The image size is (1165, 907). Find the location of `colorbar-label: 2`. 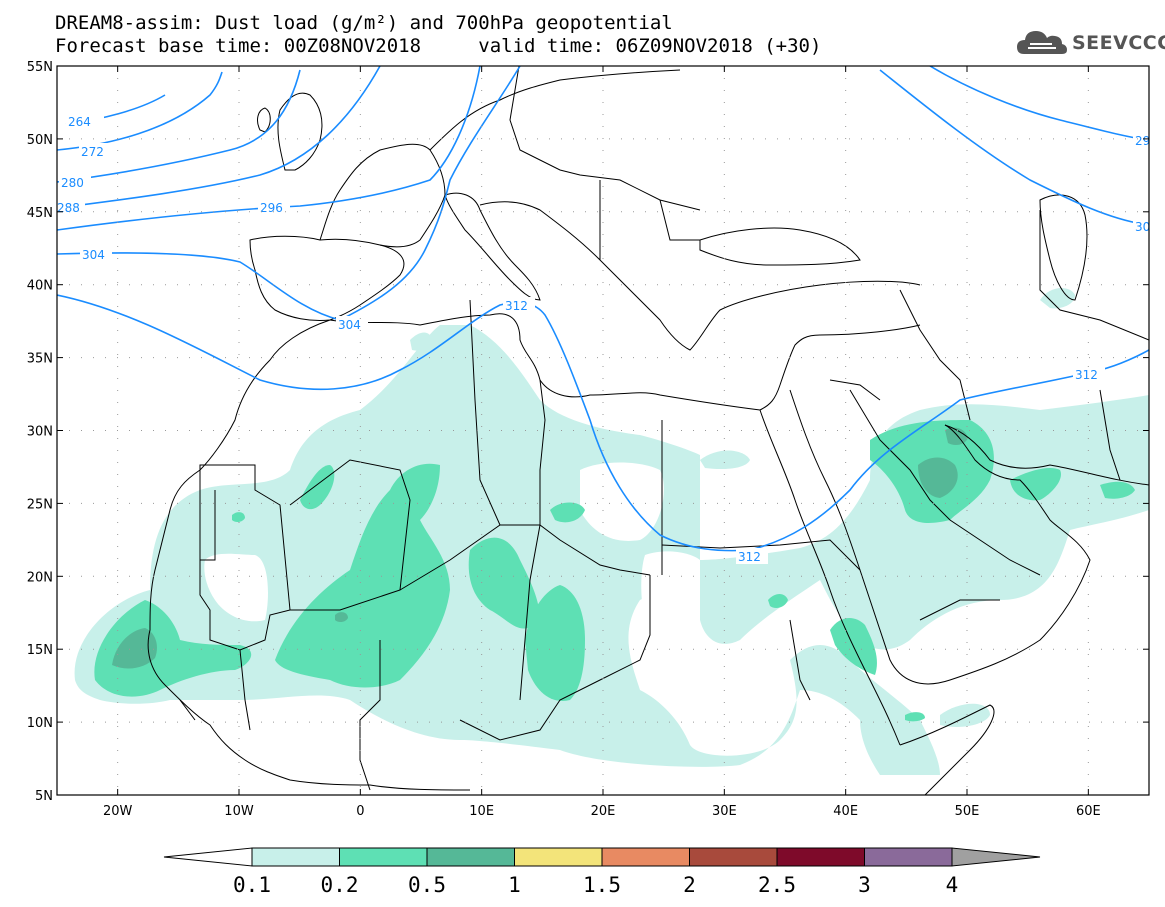

colorbar-label: 2 is located at coordinates (689, 885).